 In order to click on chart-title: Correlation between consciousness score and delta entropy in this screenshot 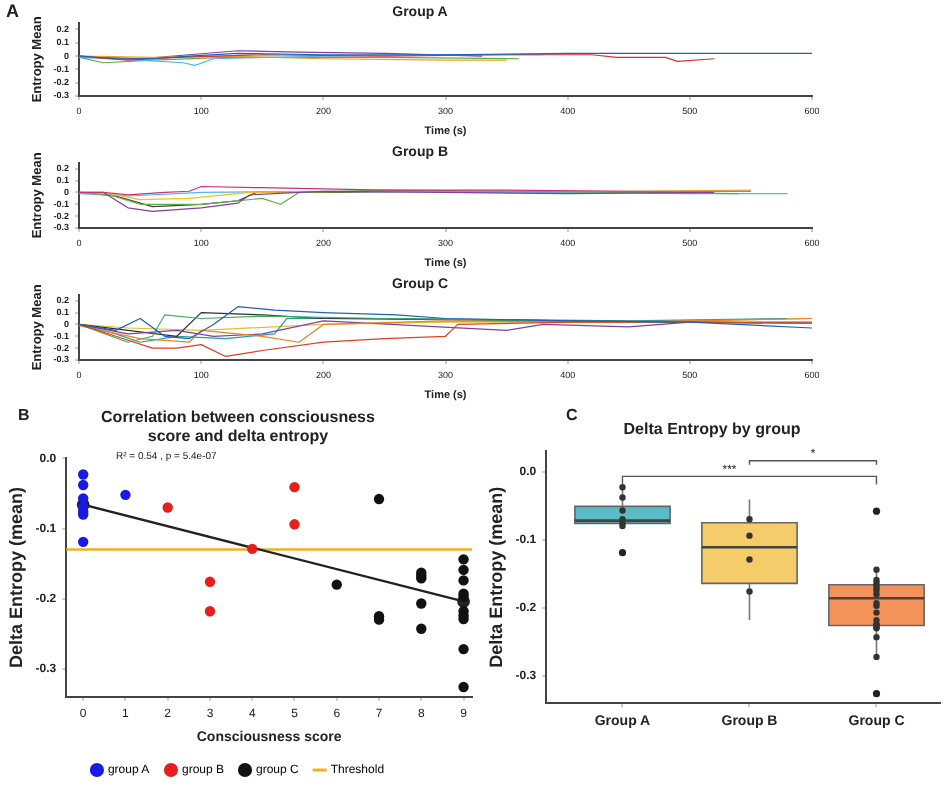, I will do `click(239, 427)`.